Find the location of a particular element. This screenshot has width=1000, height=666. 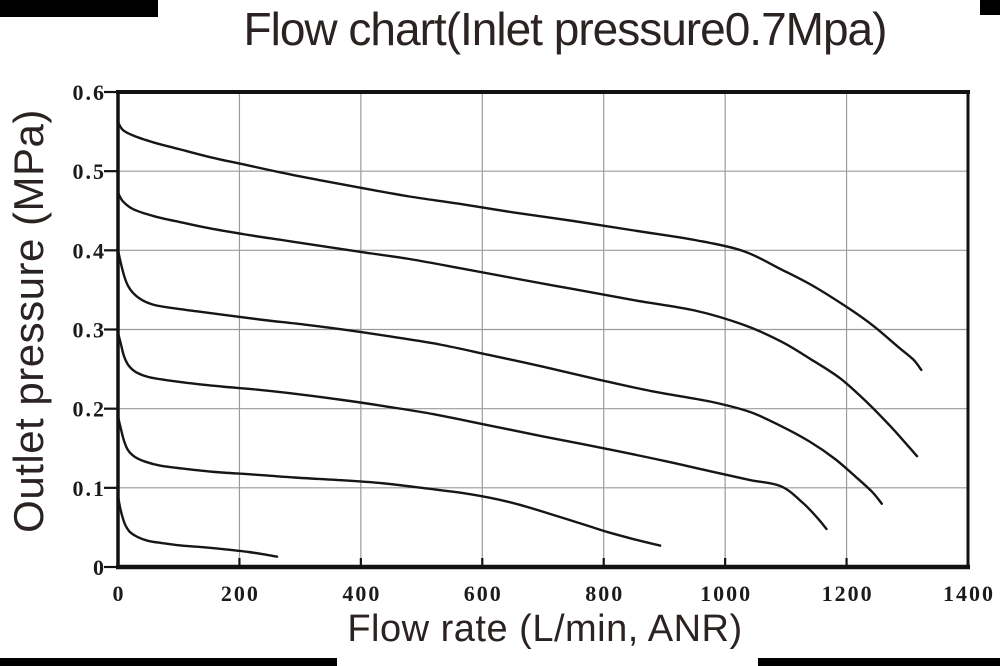

scan-artifact-bottom-left is located at coordinates (168, 662).